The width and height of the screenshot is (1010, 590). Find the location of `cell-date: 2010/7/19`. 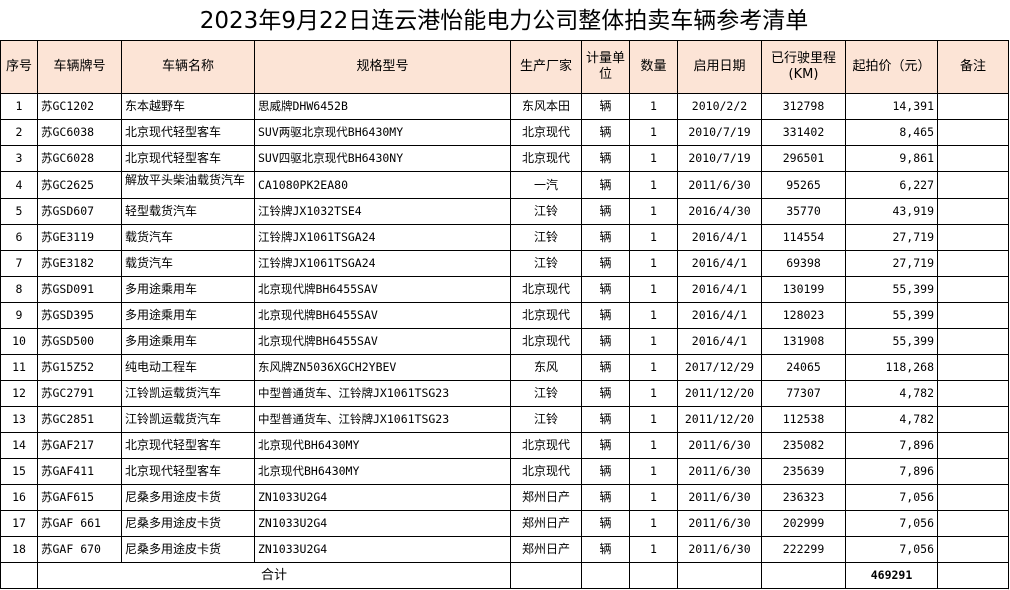

cell-date: 2010/7/19 is located at coordinates (719, 158).